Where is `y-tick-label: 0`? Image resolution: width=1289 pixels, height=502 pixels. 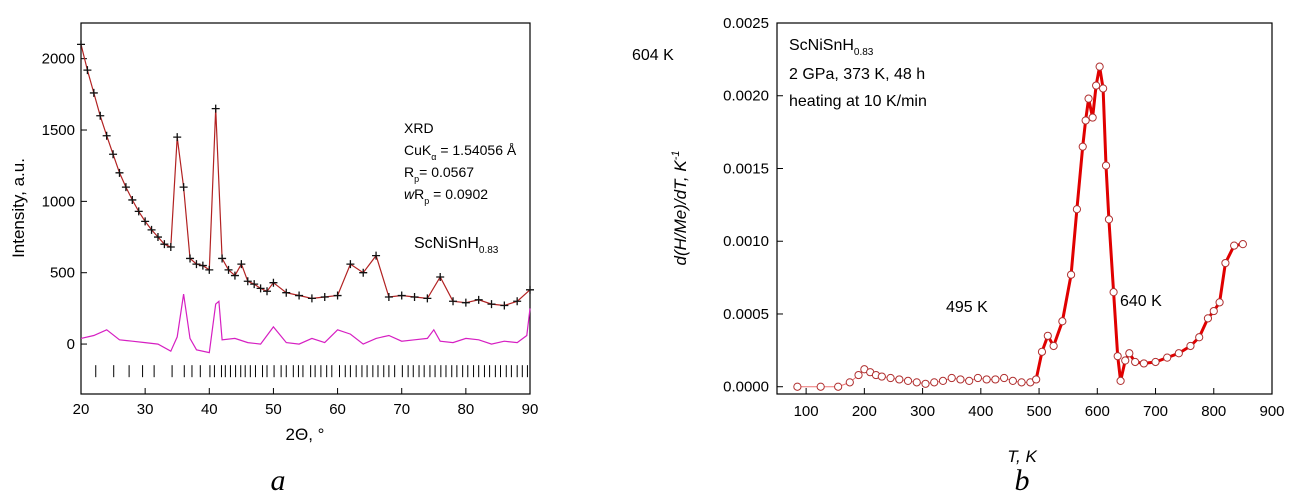 y-tick-label: 0 is located at coordinates (71, 344).